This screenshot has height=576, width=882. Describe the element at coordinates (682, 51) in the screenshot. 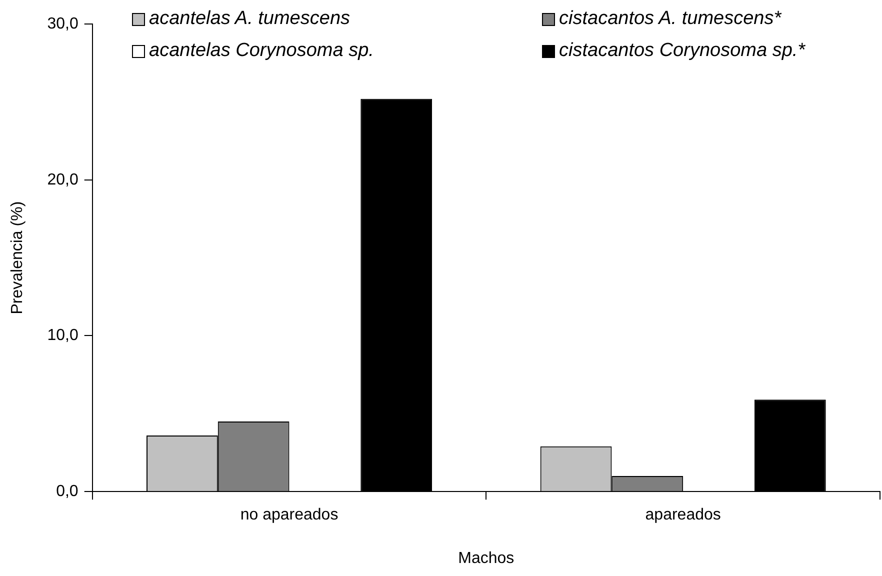

I see `legend-label: cistacantos Corynosoma sp.*` at that location.